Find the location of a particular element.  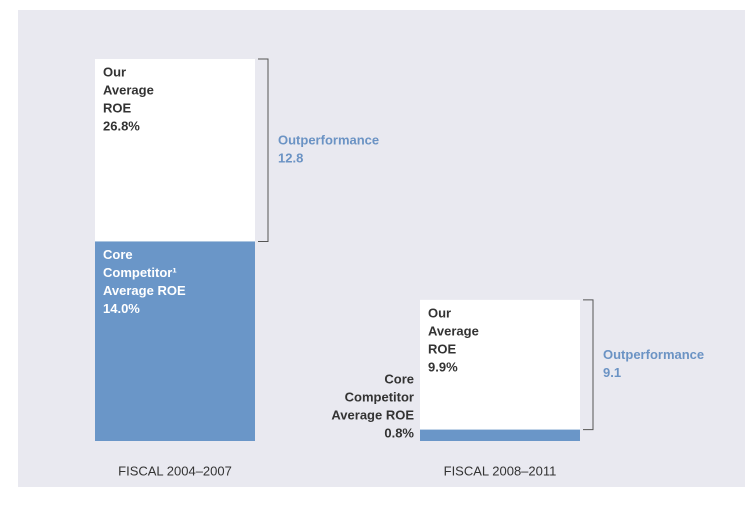

x-tick-label: FISCAL 2004–2007 is located at coordinates (175, 470).